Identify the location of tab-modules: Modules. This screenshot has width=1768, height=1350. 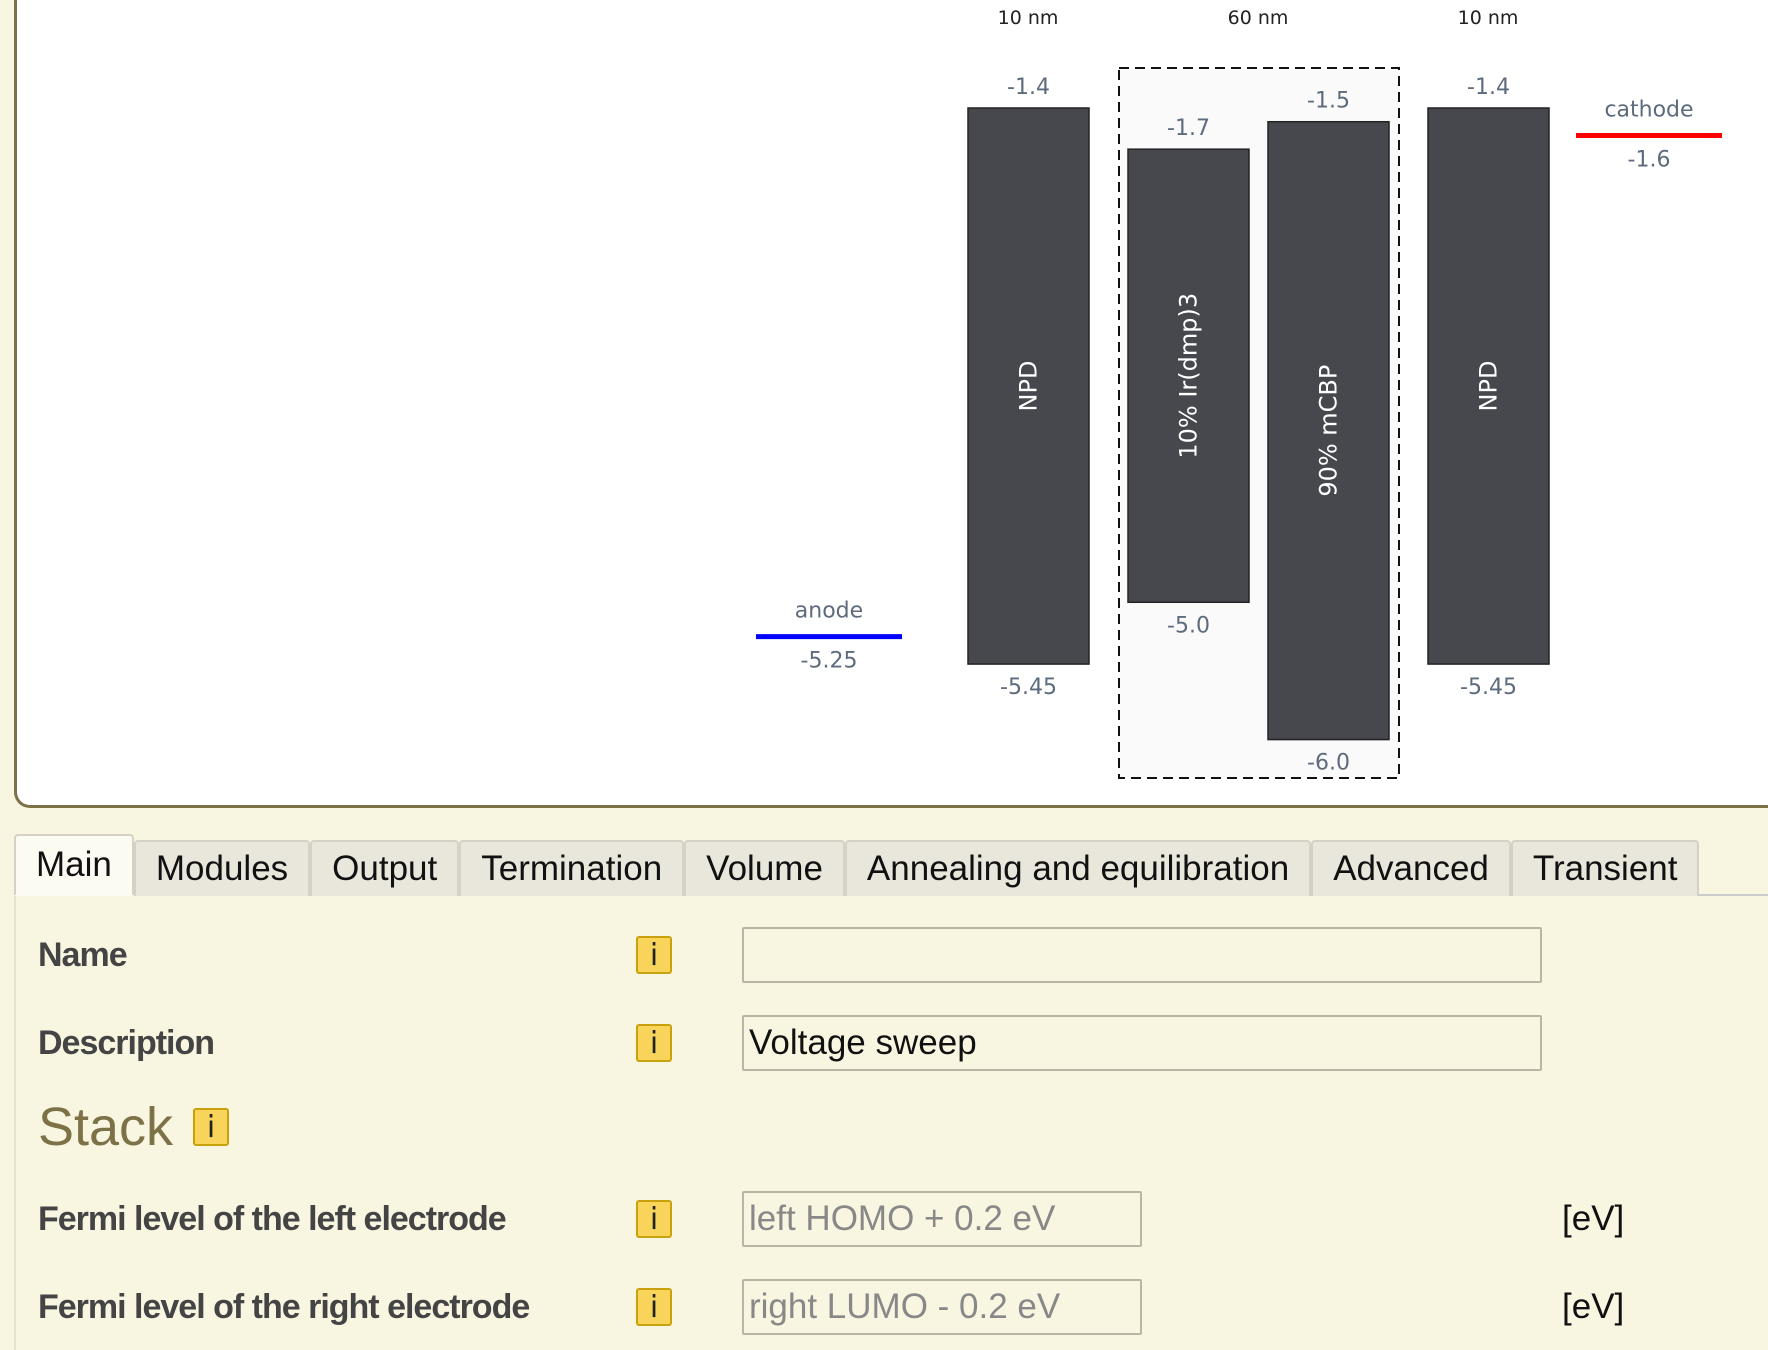
(222, 868).